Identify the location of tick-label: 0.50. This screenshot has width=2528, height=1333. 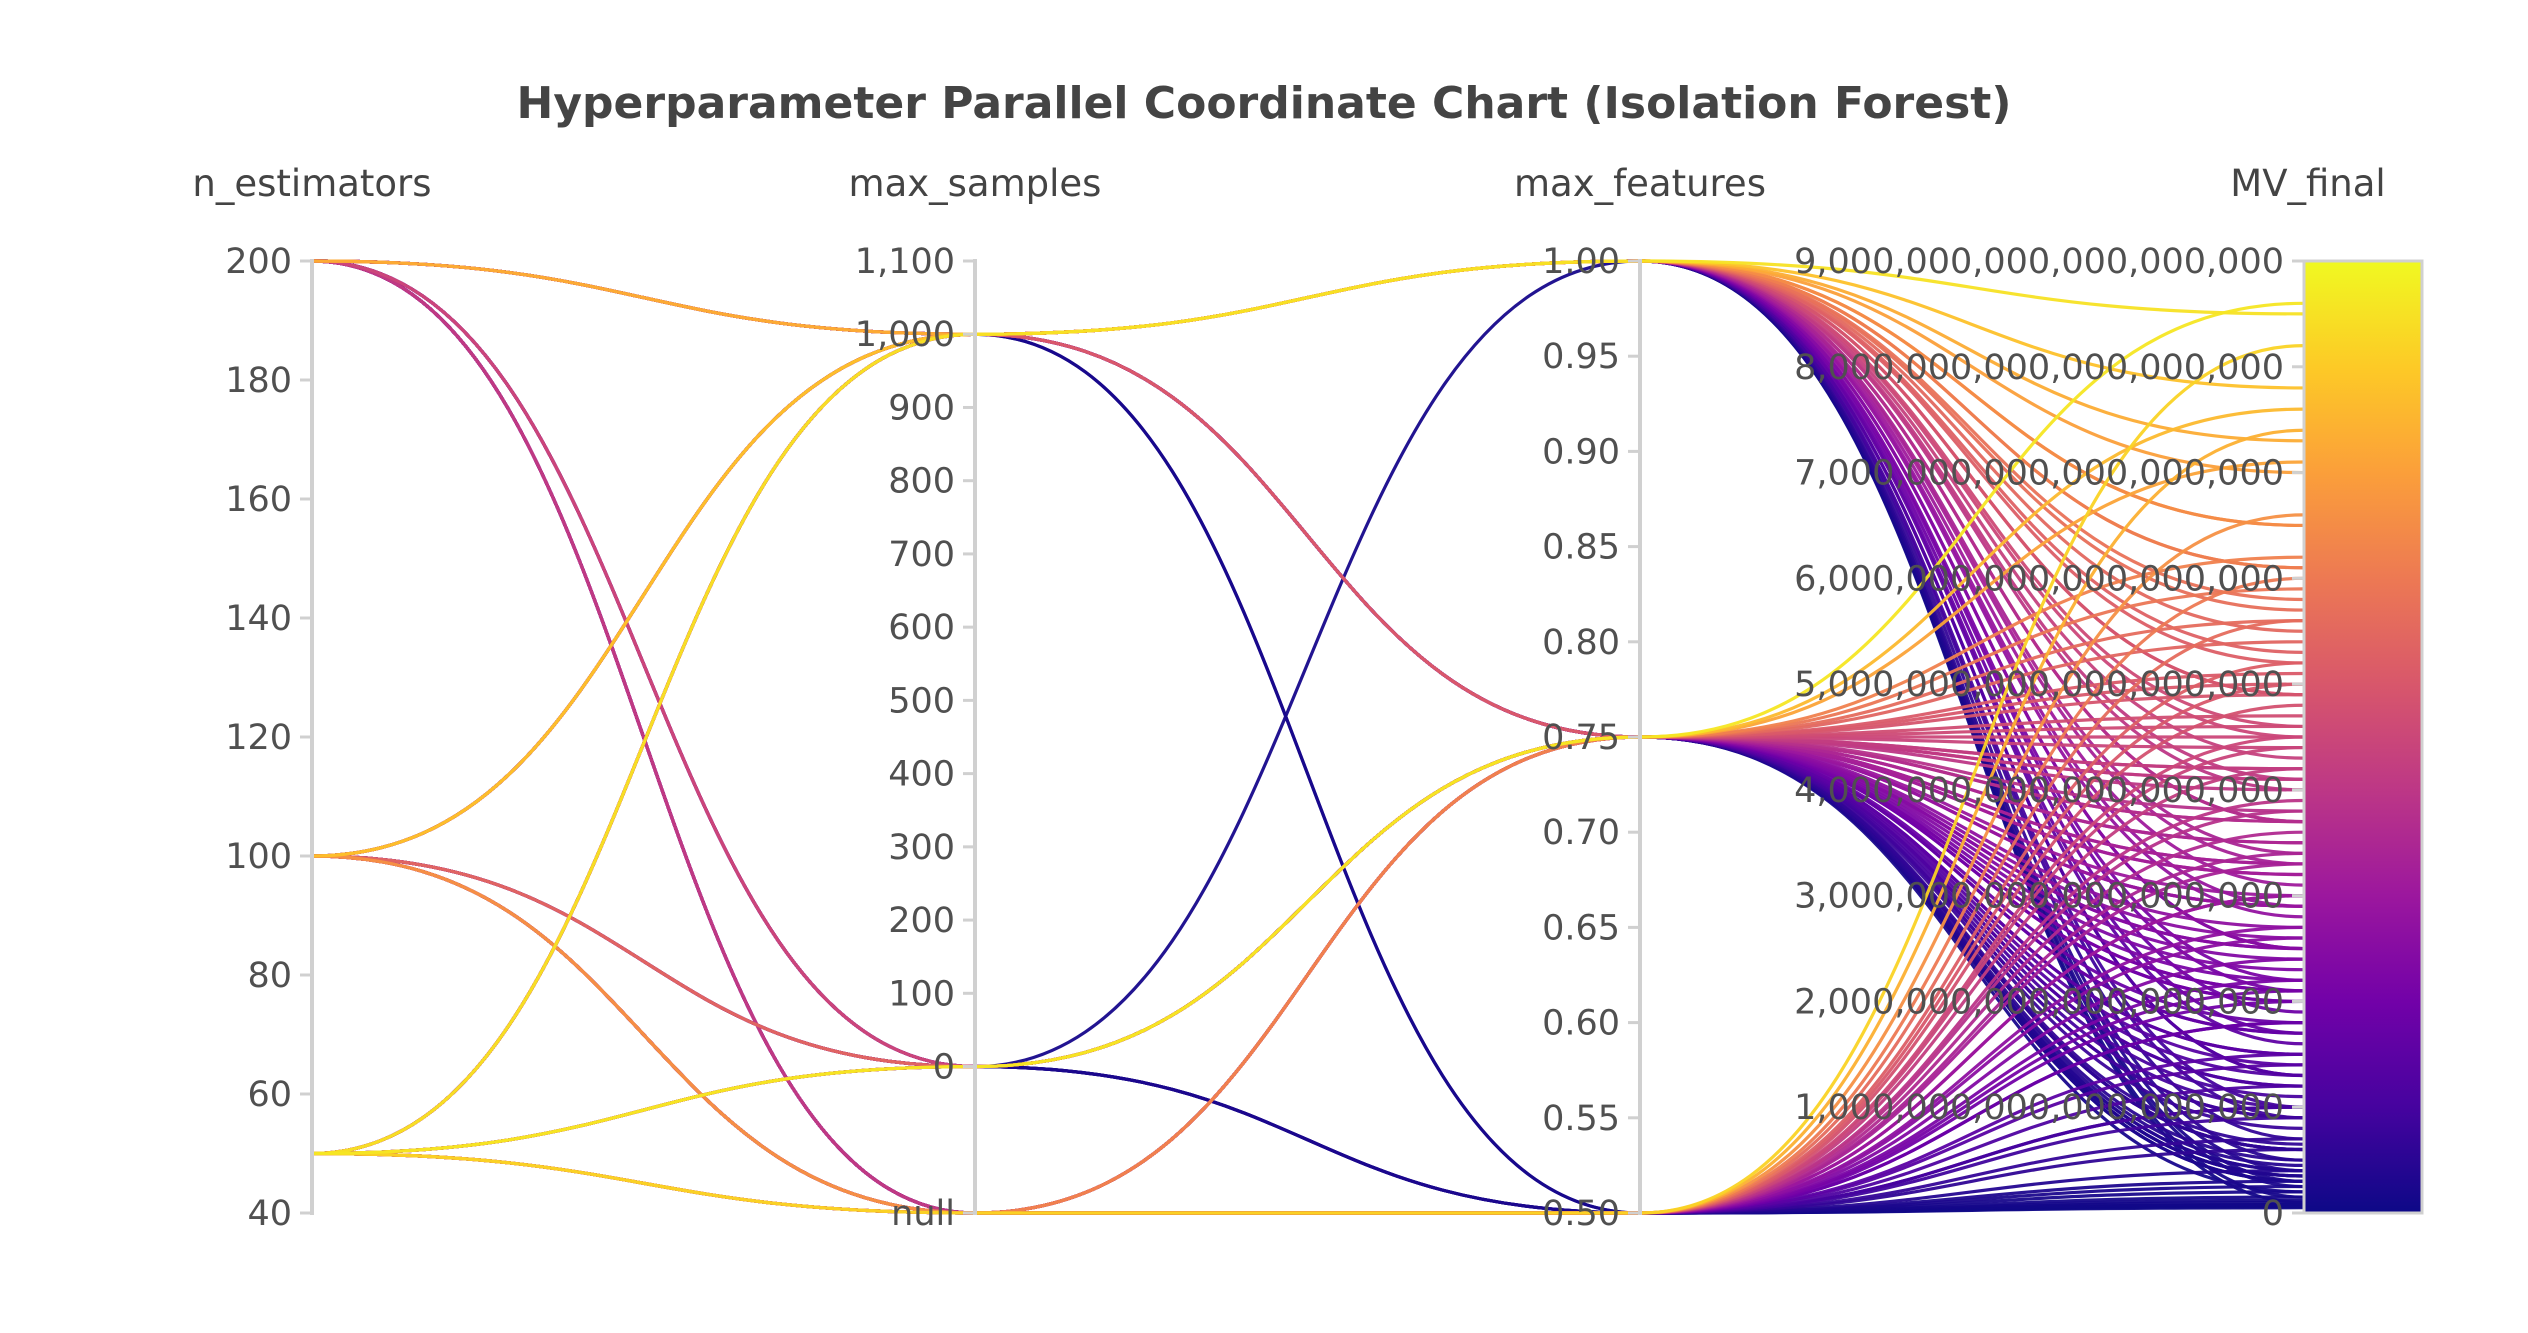
(1581, 1214).